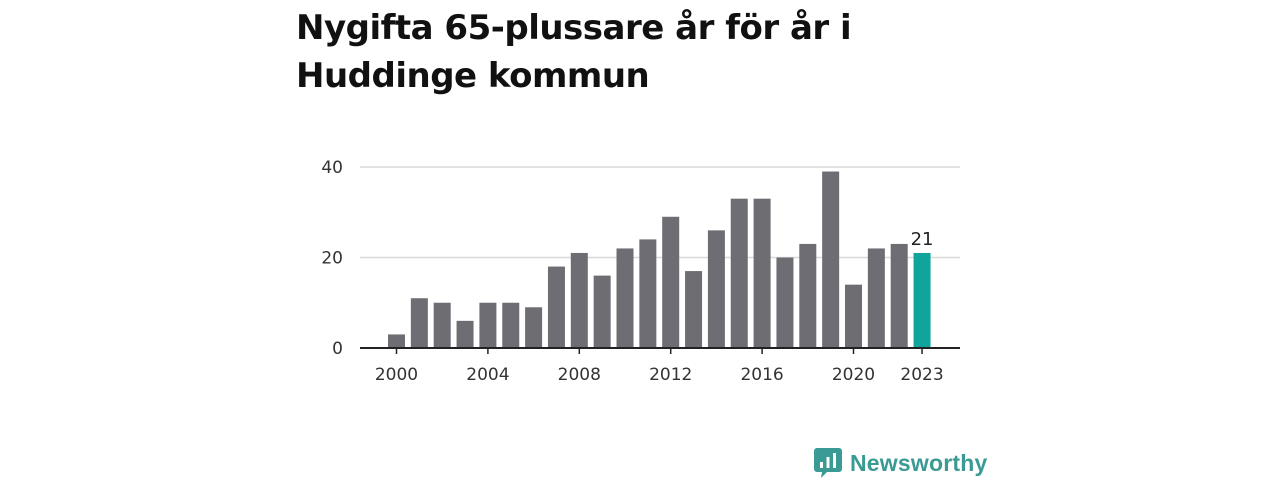 The height and width of the screenshot is (480, 1280). I want to click on x-tick-label: 2012, so click(670, 375).